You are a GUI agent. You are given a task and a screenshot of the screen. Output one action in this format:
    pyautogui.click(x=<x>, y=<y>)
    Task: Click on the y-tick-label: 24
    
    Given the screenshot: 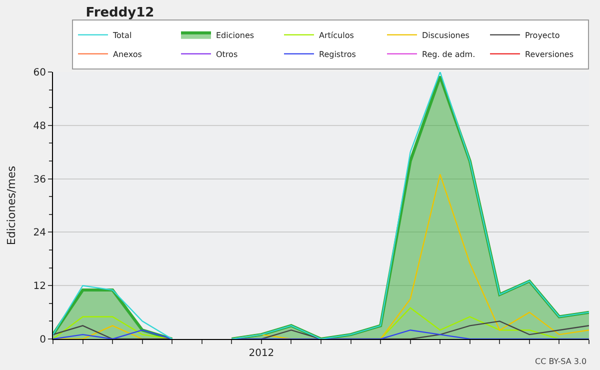 What is the action you would take?
    pyautogui.click(x=39, y=233)
    